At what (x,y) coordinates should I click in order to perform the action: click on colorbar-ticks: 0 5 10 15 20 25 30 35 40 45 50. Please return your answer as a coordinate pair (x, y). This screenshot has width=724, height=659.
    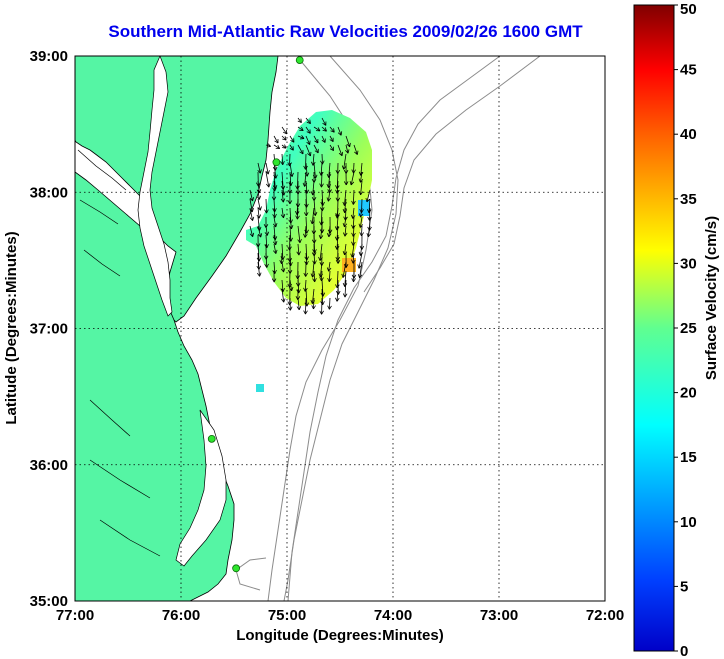
    Looking at the image, I should click on (685, 330).